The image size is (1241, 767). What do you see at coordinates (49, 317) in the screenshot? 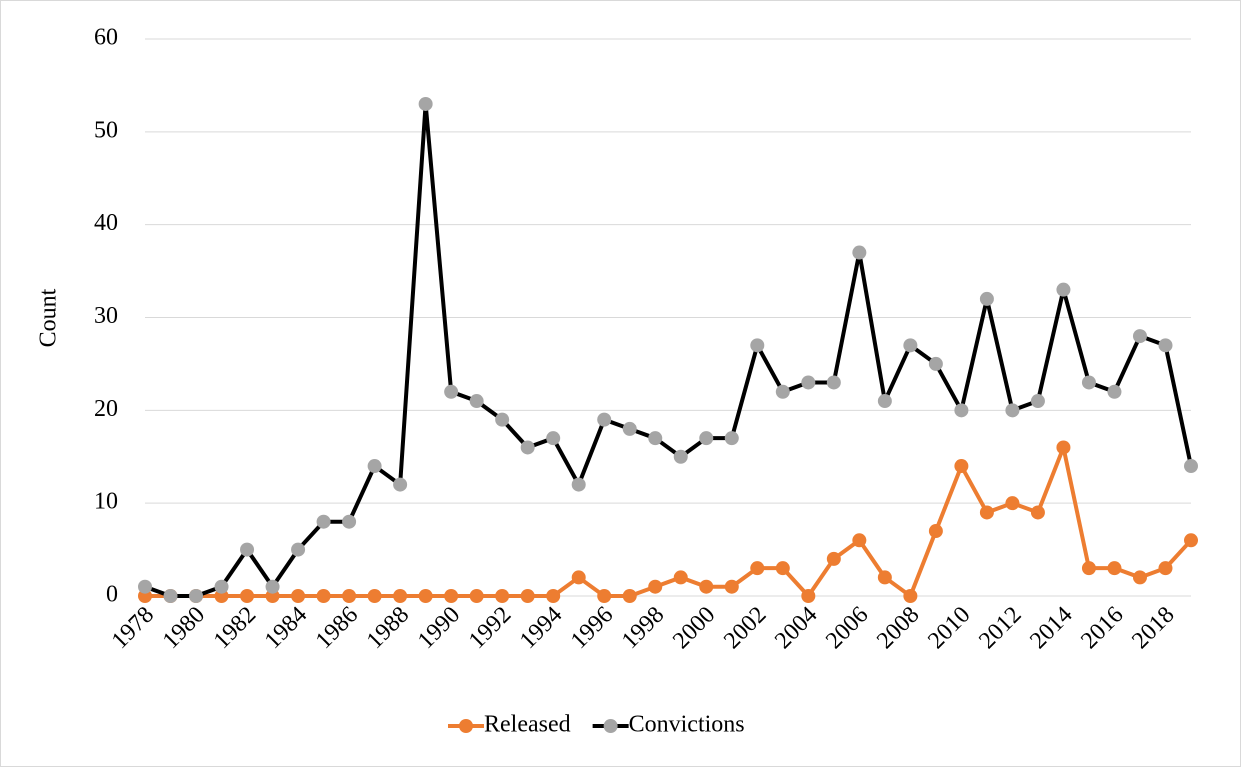
I see `y-axis-label: Count` at bounding box center [49, 317].